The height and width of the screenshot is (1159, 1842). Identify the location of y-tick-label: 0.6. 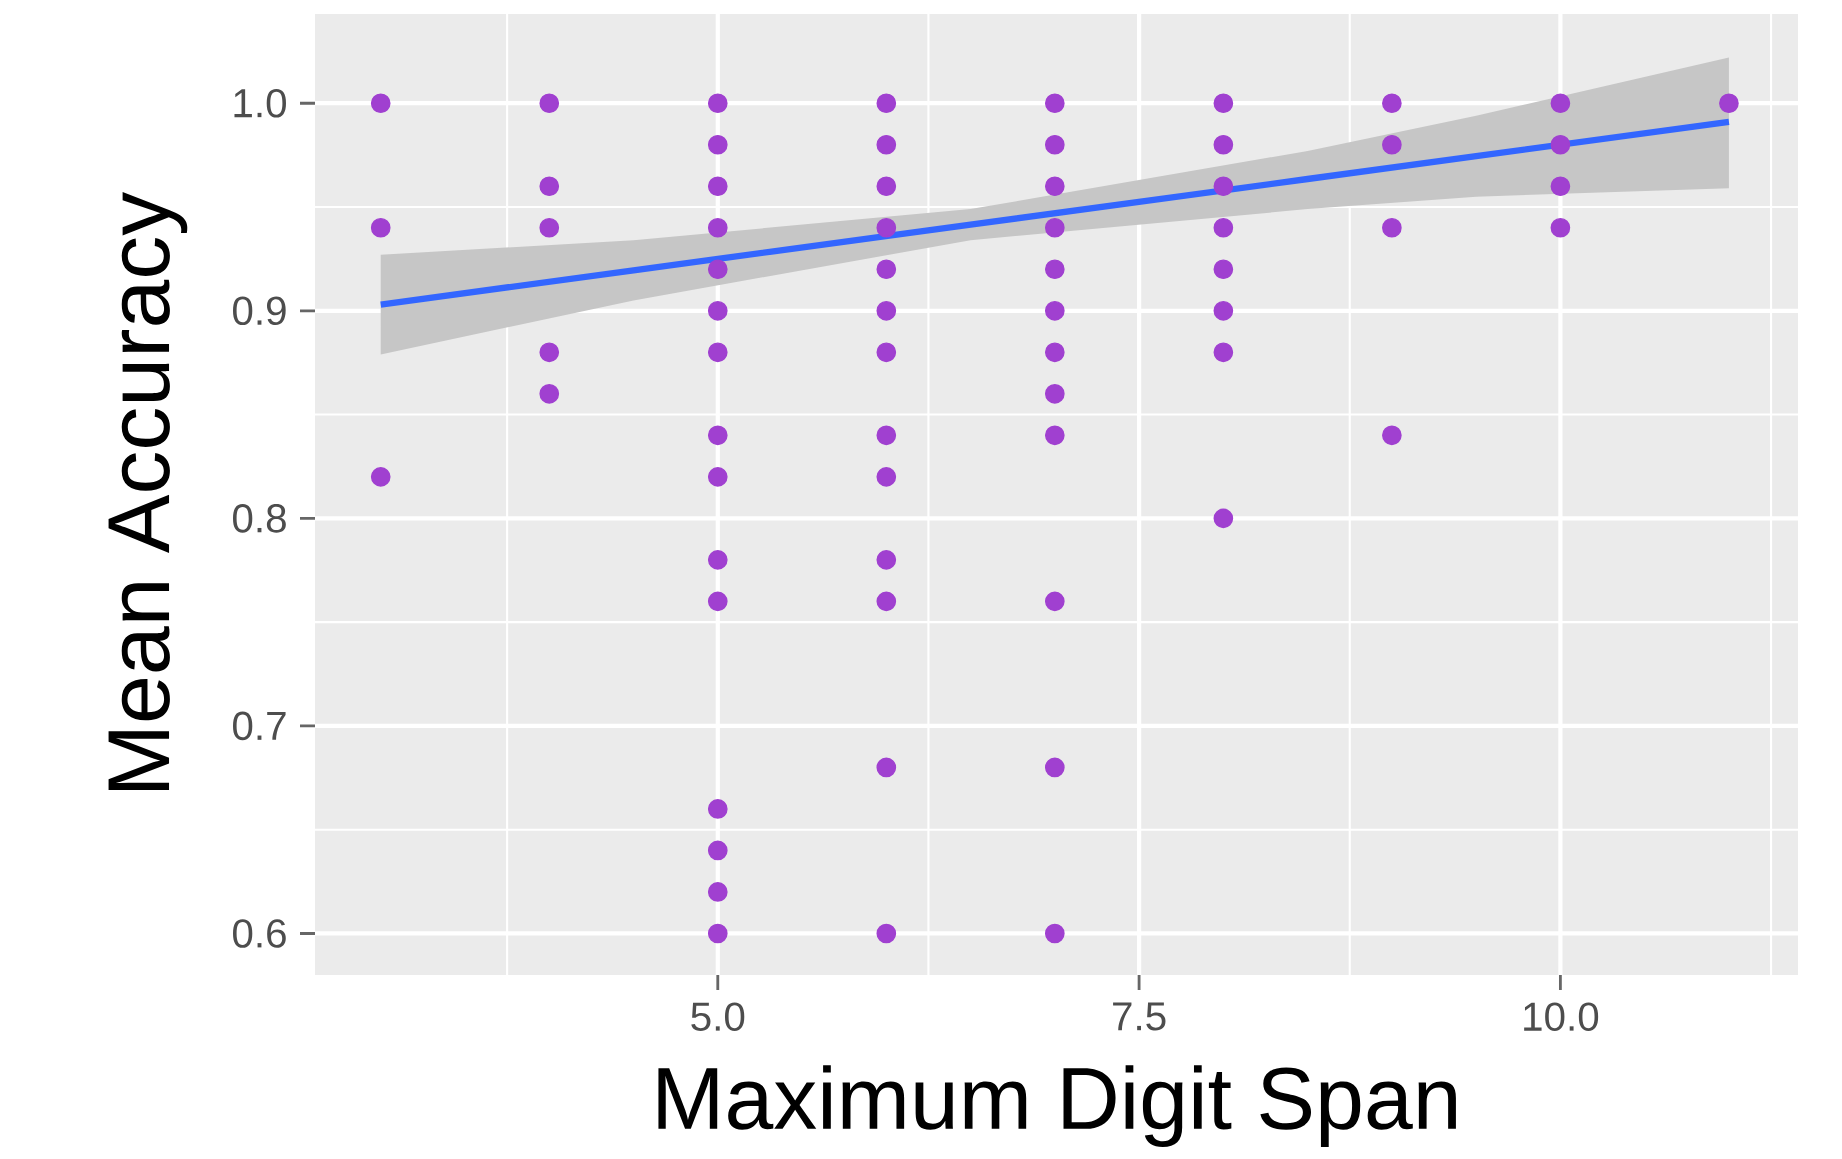
(259, 933).